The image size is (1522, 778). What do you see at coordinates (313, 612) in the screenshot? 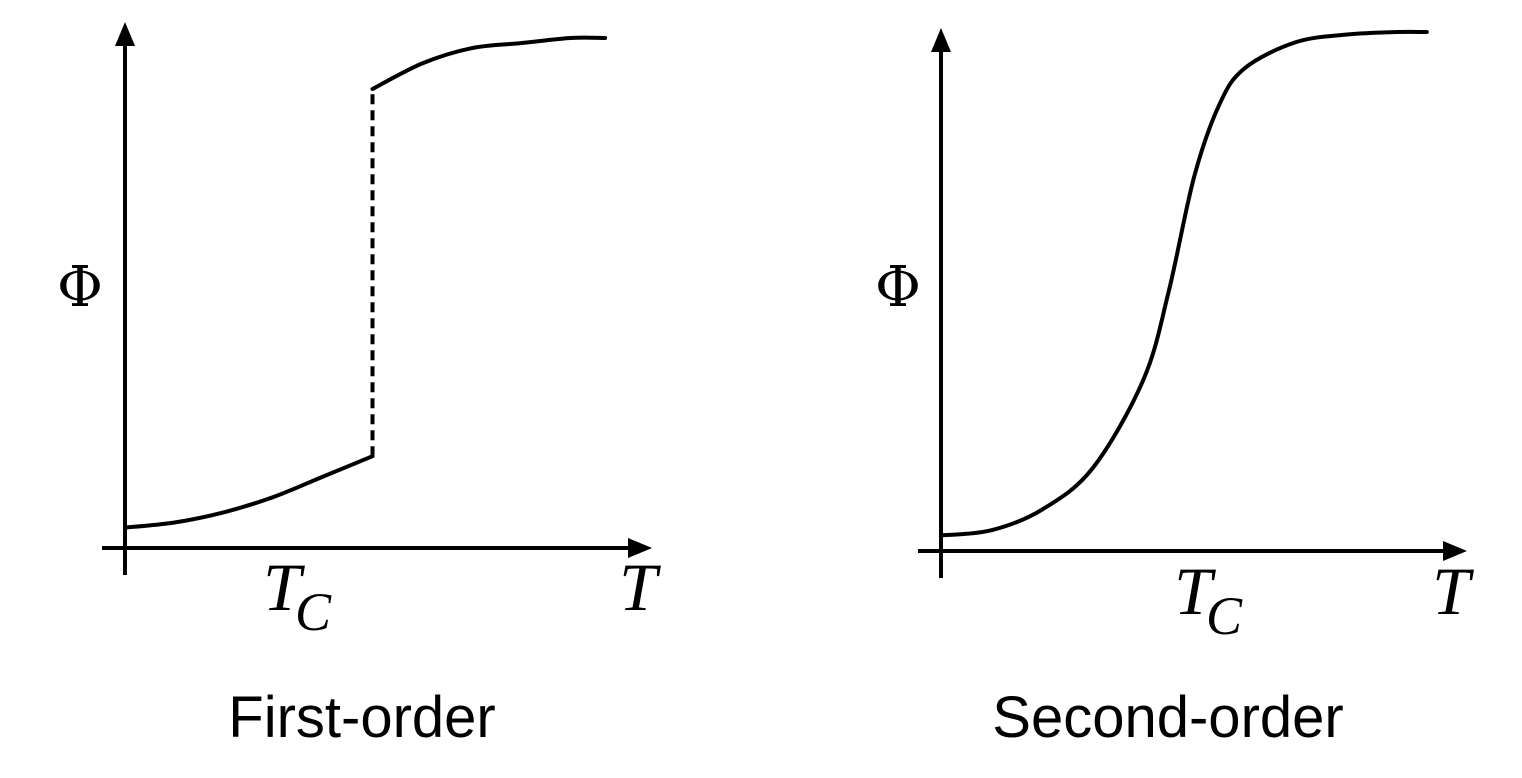
I see `first-order-tc-subscript: C` at bounding box center [313, 612].